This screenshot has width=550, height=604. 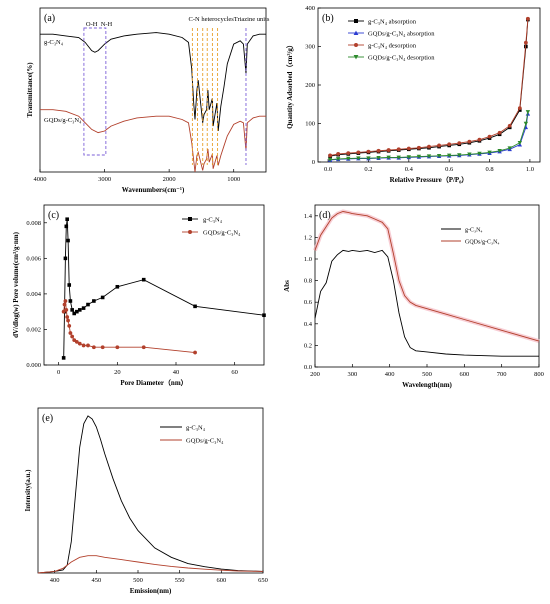 What do you see at coordinates (489, 169) in the screenshot?
I see `x-tick-label: 0.8` at bounding box center [489, 169].